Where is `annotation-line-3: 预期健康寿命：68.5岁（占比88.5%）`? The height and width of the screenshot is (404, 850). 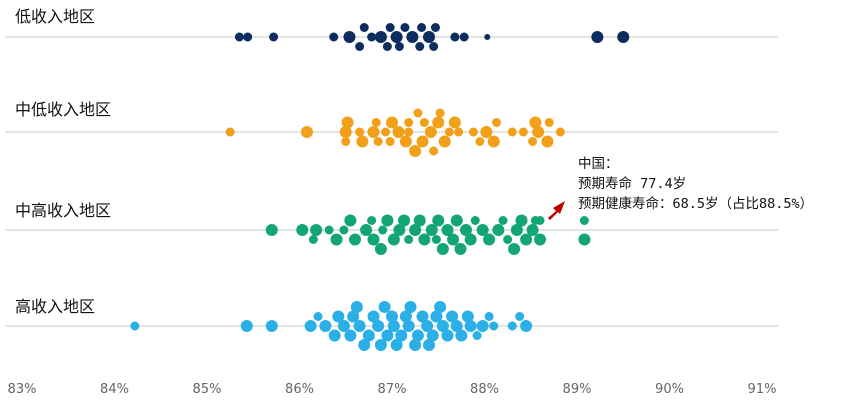
annotation-line-3: 预期健康寿命：68.5岁（占比88.5%） is located at coordinates (695, 203).